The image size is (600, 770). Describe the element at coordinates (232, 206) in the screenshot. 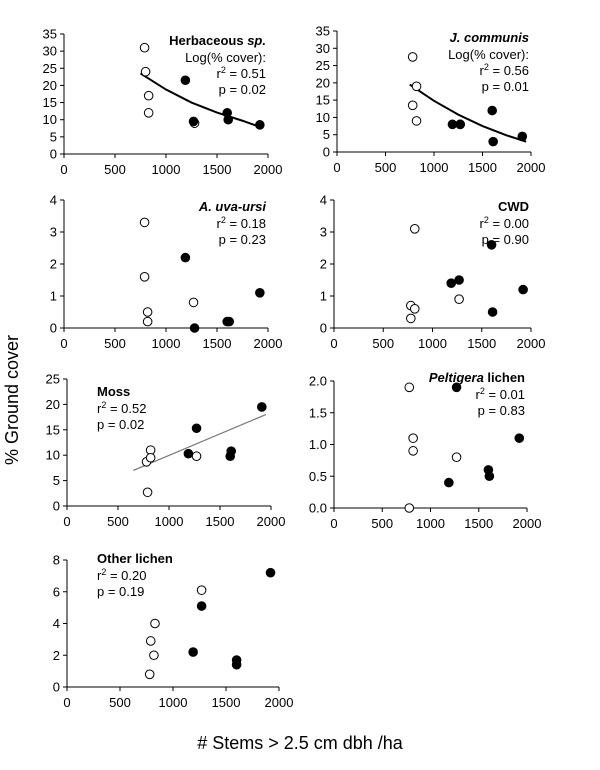

I see `panel-title-text: A. uva-ursi` at that location.